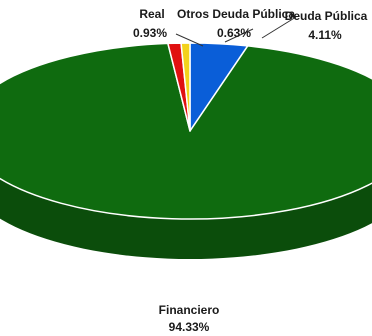 The image size is (372, 336). What do you see at coordinates (150, 33) in the screenshot?
I see `slice-label-real-value: 0.93%` at bounding box center [150, 33].